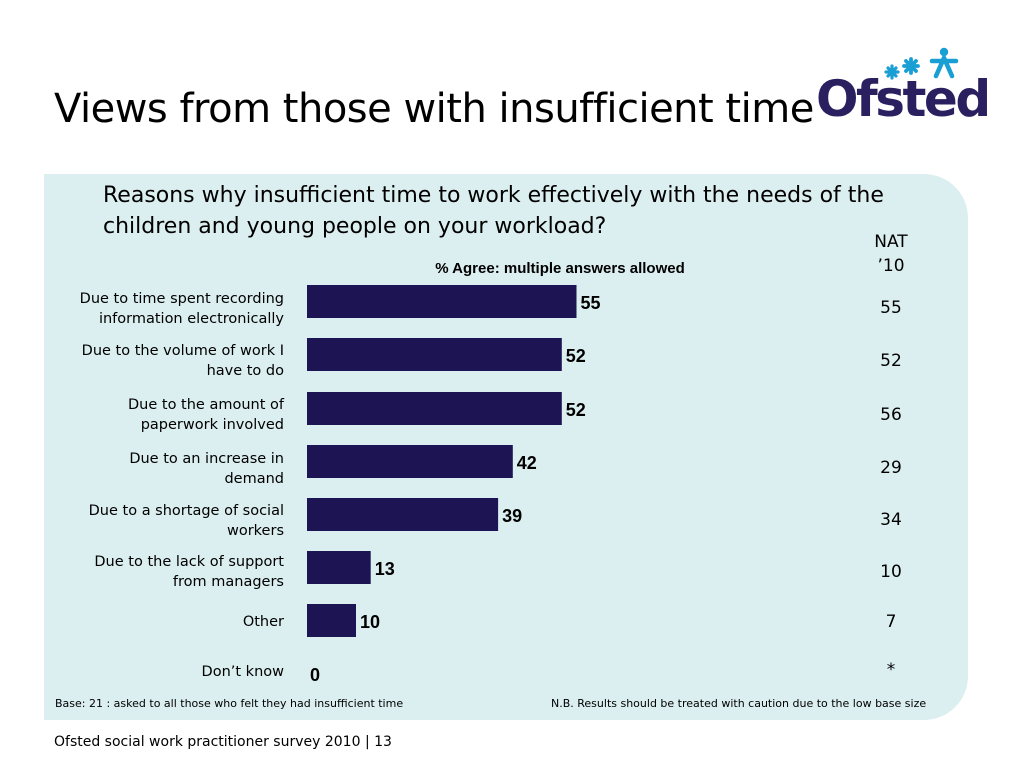  I want to click on category-label-line: Due to the lack of support, so click(189, 562).